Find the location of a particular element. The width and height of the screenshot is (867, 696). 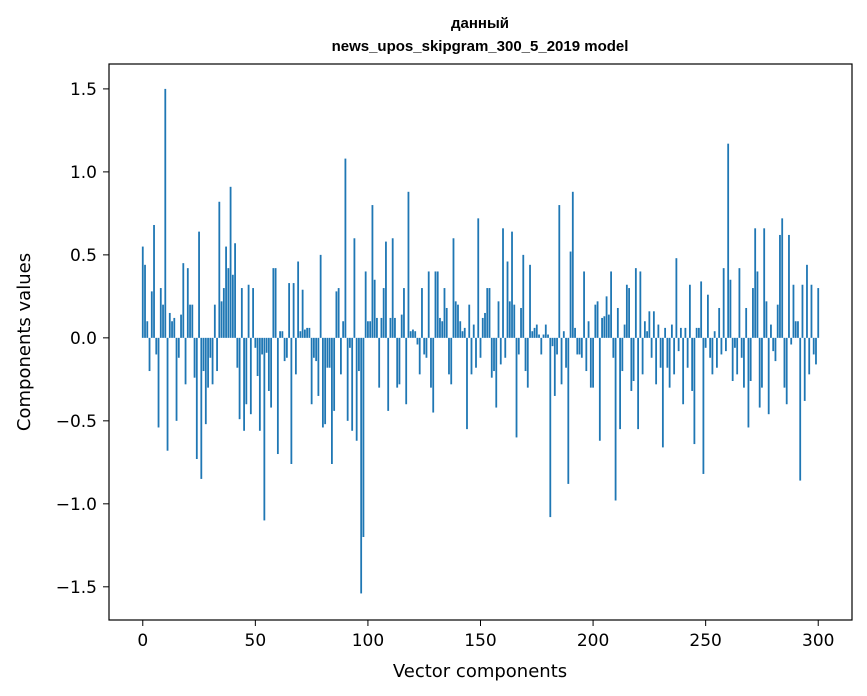

chart-title-line-1: данный is located at coordinates (480, 23).